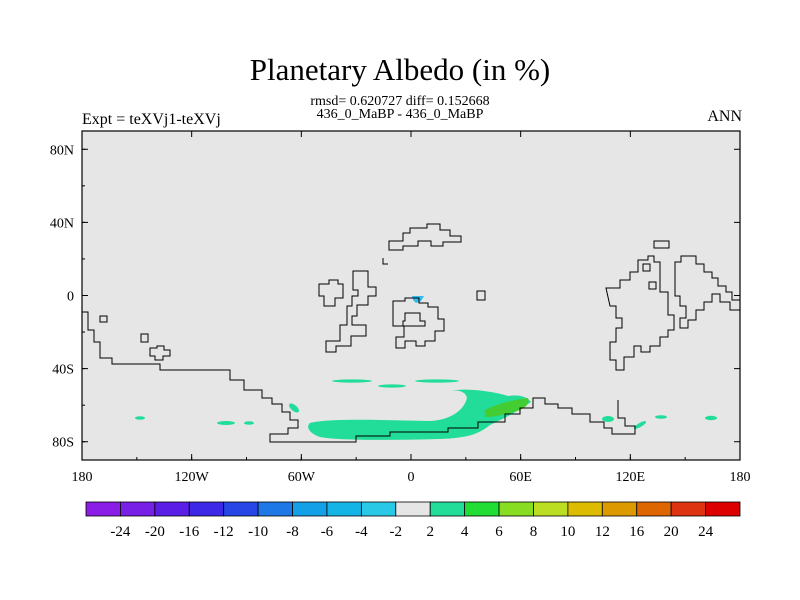 The image size is (800, 600). What do you see at coordinates (706, 532) in the screenshot?
I see `colorbar-label: 24` at bounding box center [706, 532].